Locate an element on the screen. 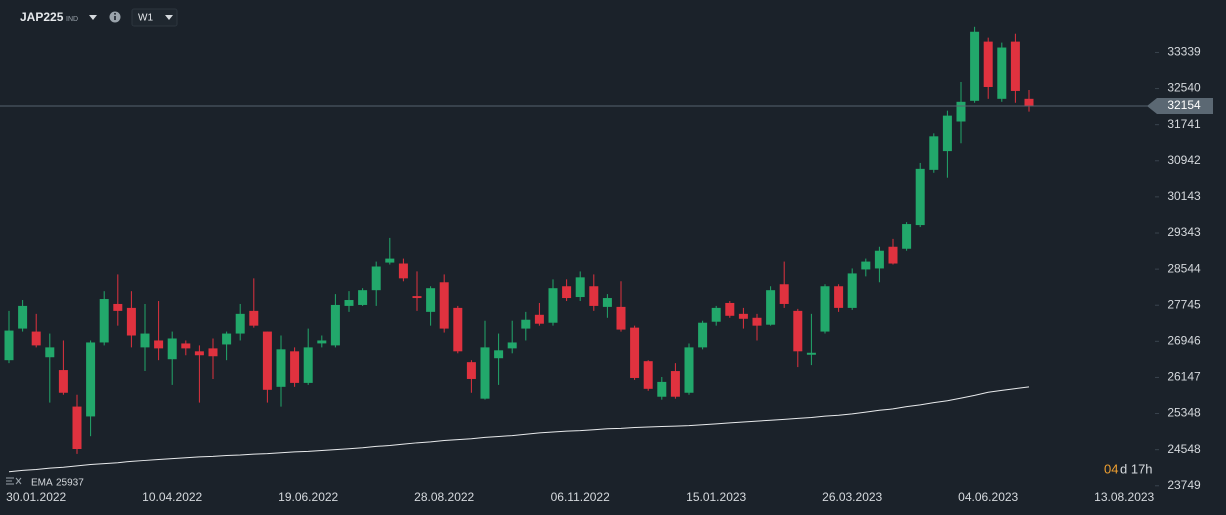  x-tick-label: 19.06.2022 is located at coordinates (308, 497).